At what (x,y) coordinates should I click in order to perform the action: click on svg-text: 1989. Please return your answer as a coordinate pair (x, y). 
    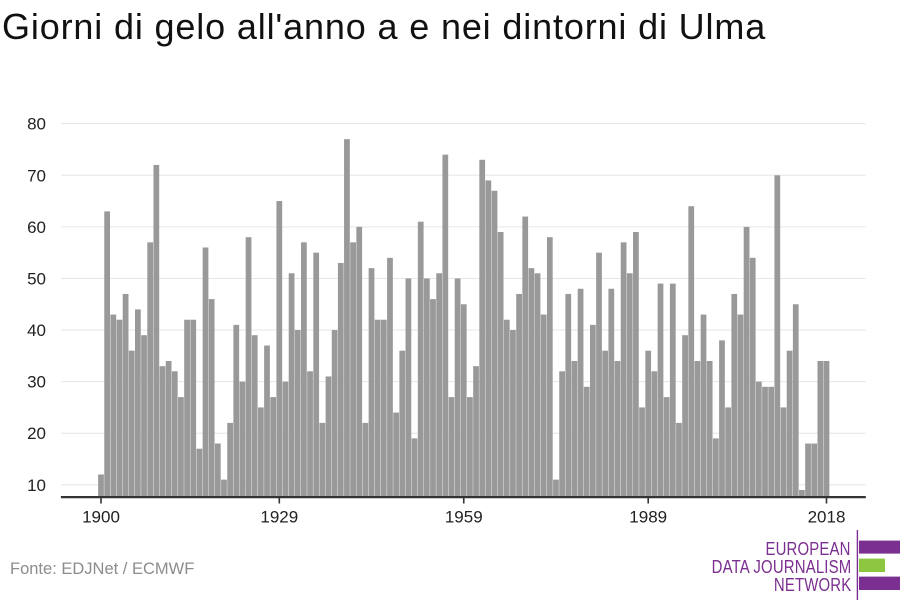
    Looking at the image, I should click on (648, 517).